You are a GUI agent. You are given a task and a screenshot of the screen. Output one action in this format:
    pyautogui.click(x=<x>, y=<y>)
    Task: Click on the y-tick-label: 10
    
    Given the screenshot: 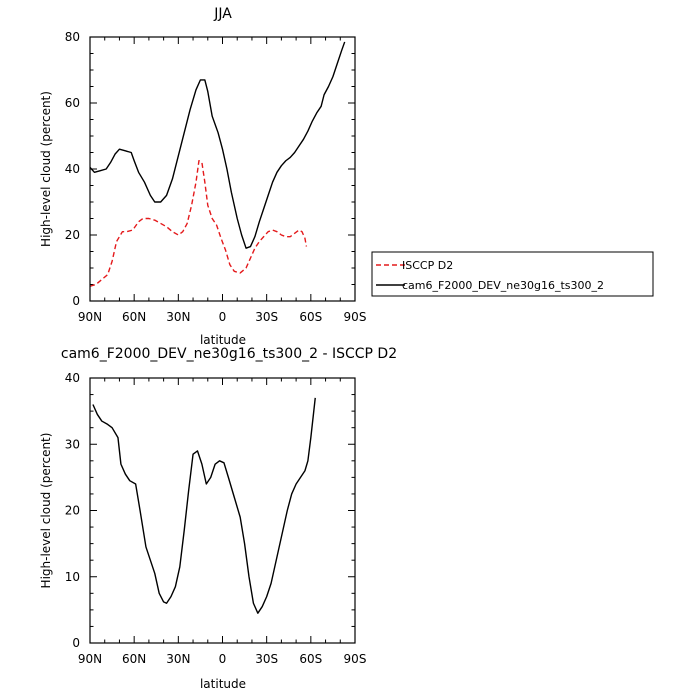 What is the action you would take?
    pyautogui.click(x=72, y=577)
    